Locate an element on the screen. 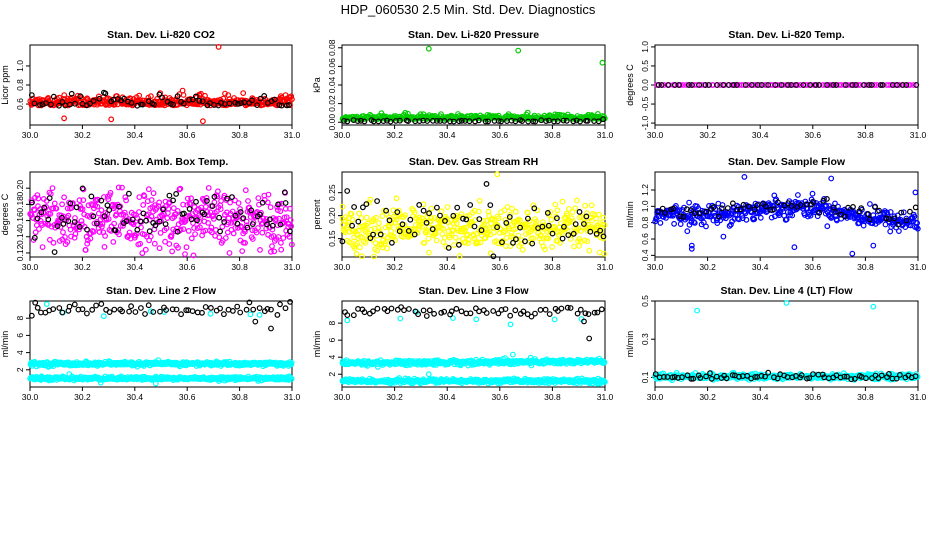 The width and height of the screenshot is (936, 540). x-tick-label: 30.4 is located at coordinates (135, 267).